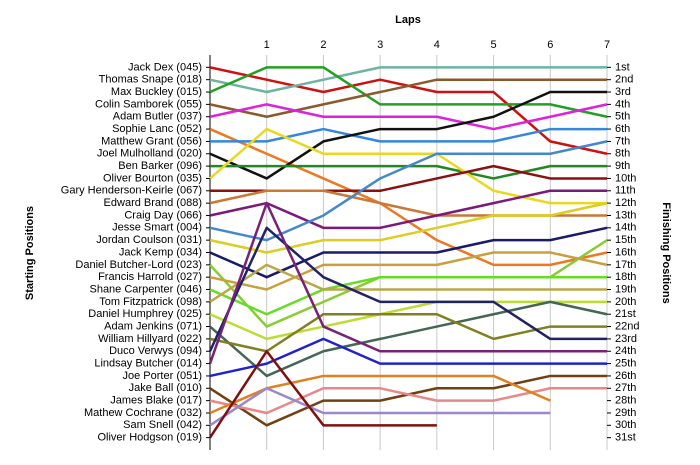 The height and width of the screenshot is (465, 700). What do you see at coordinates (437, 45) in the screenshot?
I see `x-tick-label: 4` at bounding box center [437, 45].